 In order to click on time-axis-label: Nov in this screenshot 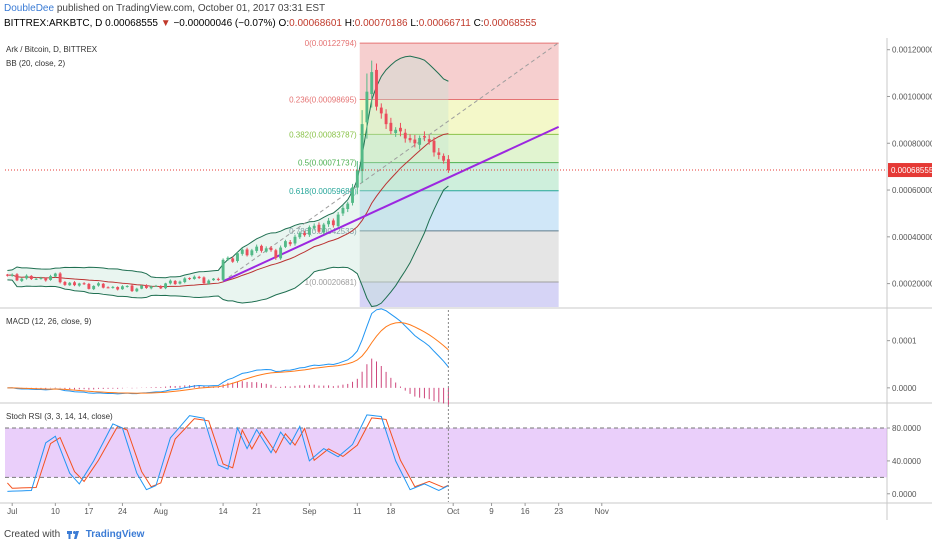, I will do `click(602, 511)`.